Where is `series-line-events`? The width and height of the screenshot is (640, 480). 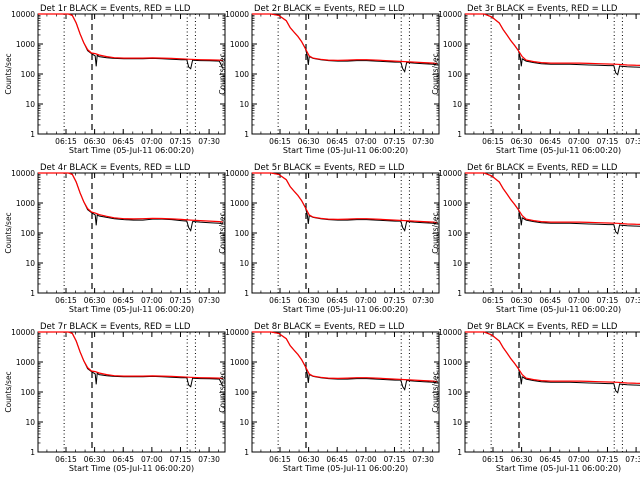
series-line-events is located at coordinates (131, 41).